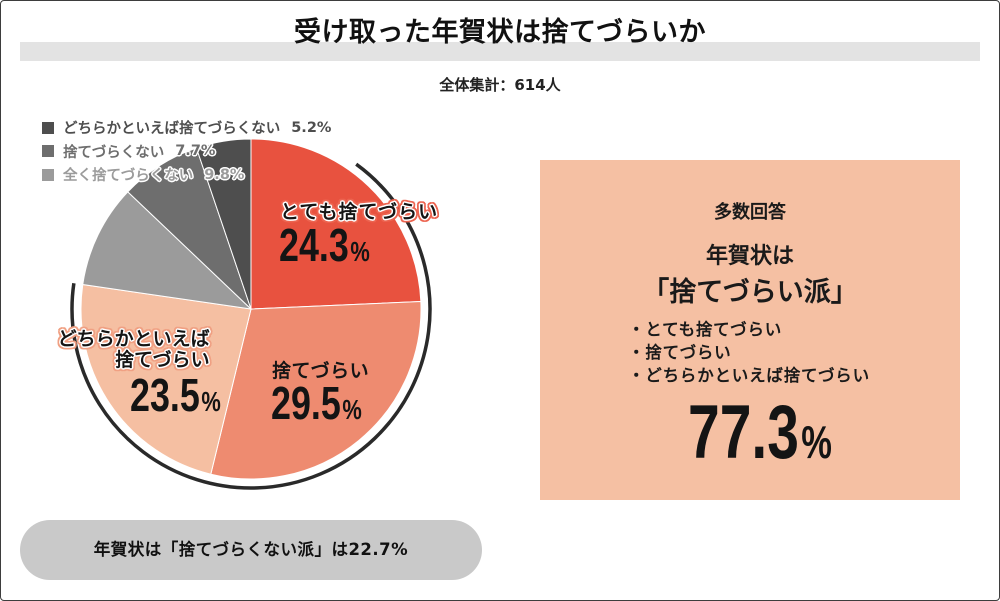  I want to click on legend-value: 7.7%, so click(195, 151).